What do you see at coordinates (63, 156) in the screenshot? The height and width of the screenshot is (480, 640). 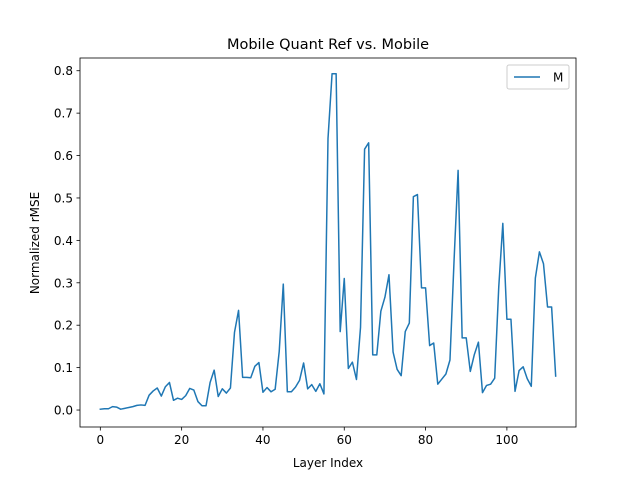 I see `y-tick-label: 0.6` at bounding box center [63, 156].